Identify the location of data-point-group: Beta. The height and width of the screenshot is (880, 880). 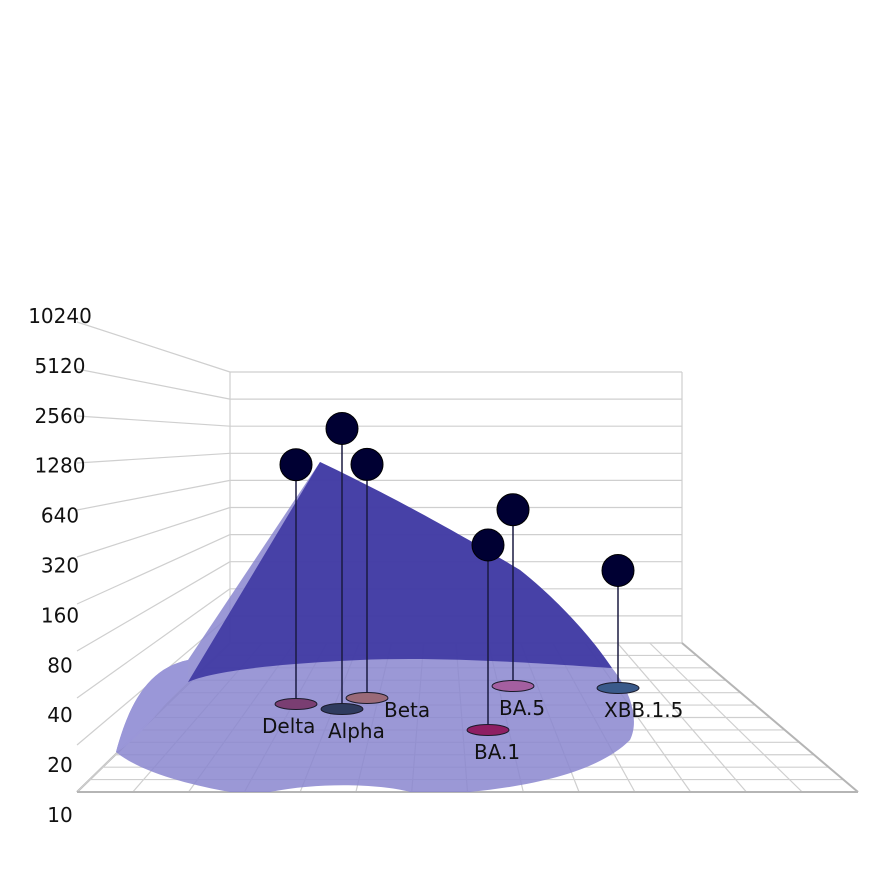
(387, 584).